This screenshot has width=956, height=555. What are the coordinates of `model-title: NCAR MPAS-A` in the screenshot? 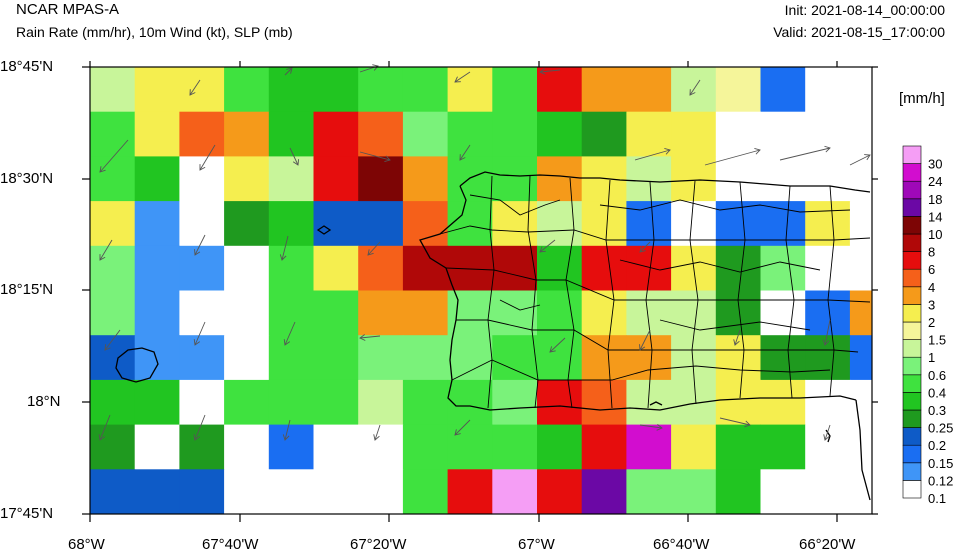 It's located at (68, 9).